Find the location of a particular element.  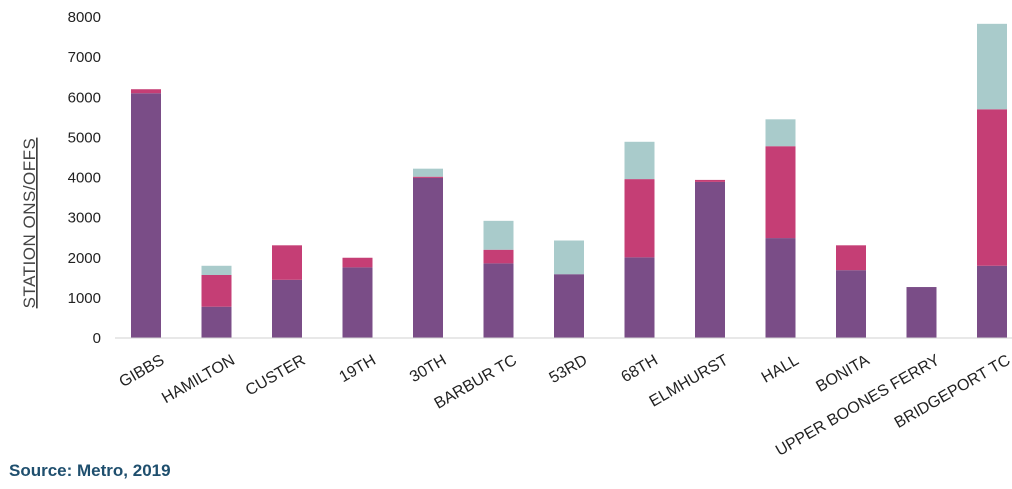

x-tick-label: BRIDGEPORT TC is located at coordinates (952, 392).